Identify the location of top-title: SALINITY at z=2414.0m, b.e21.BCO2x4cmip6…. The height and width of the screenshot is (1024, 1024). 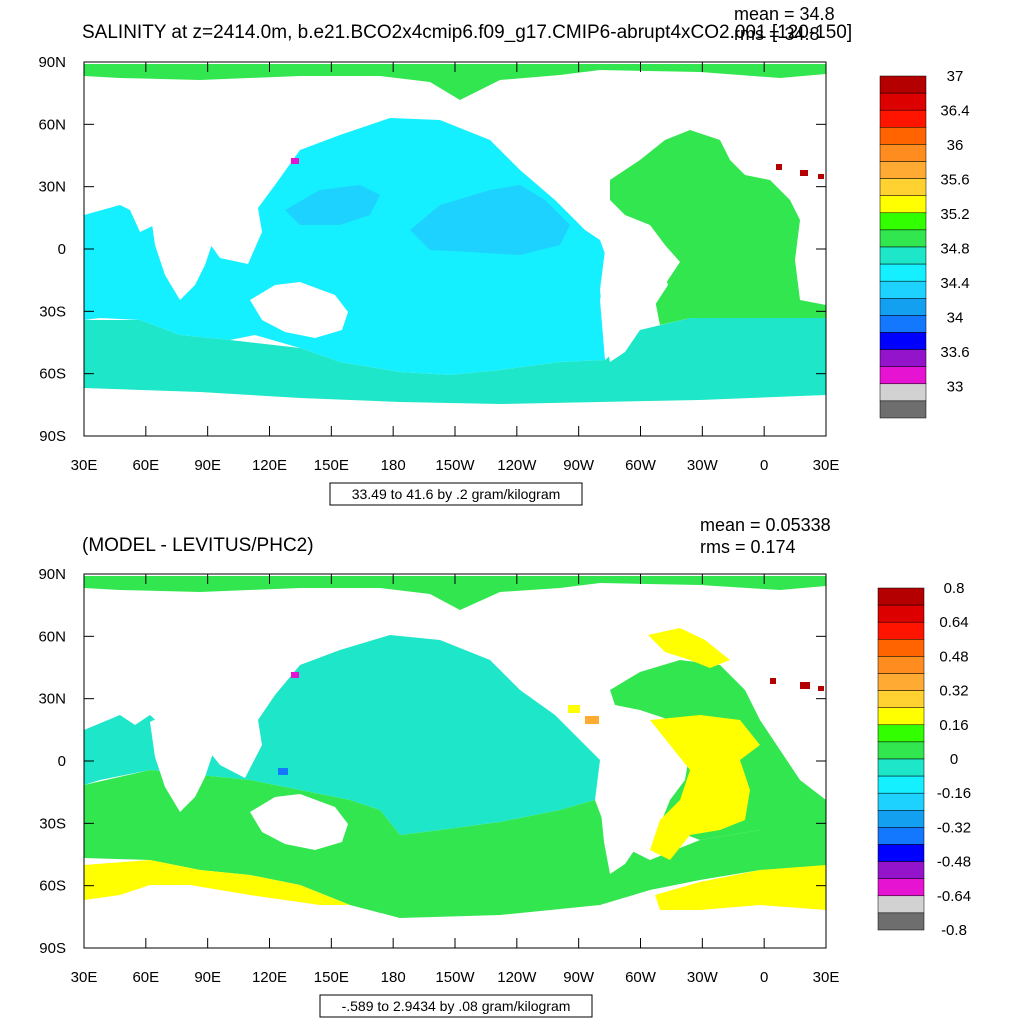
(467, 32).